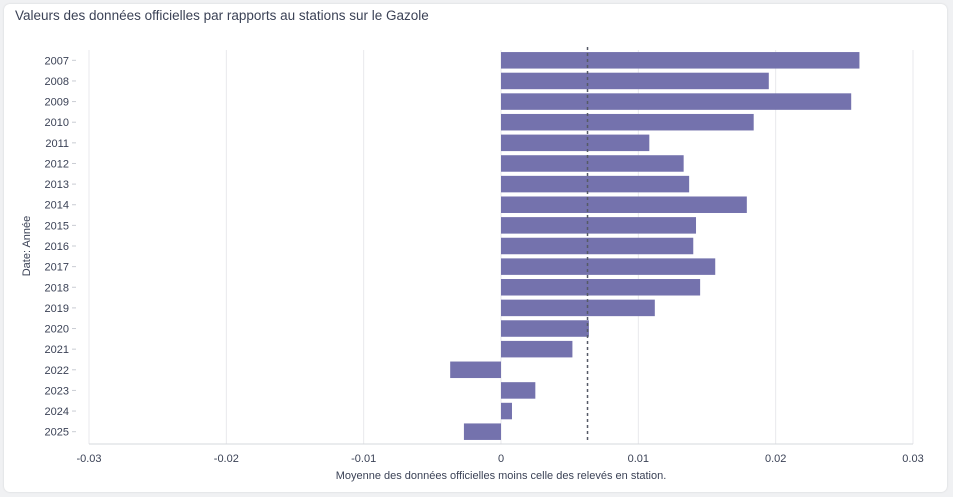  What do you see at coordinates (578, 308) in the screenshot?
I see `bar-2019` at bounding box center [578, 308].